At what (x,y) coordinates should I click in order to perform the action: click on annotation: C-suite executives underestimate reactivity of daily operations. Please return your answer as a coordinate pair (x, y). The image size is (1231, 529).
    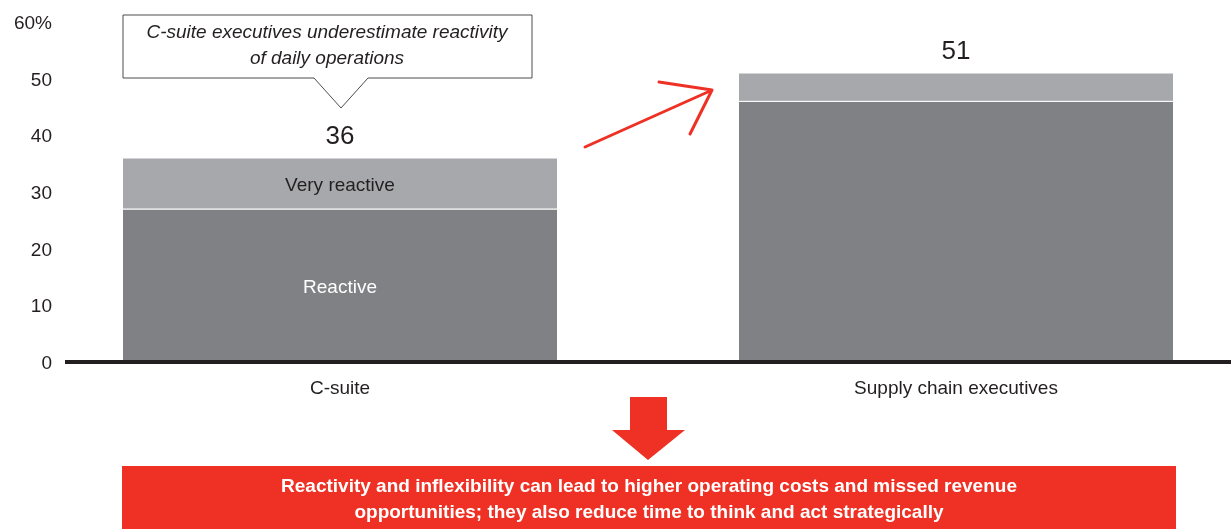
    Looking at the image, I should click on (328, 44).